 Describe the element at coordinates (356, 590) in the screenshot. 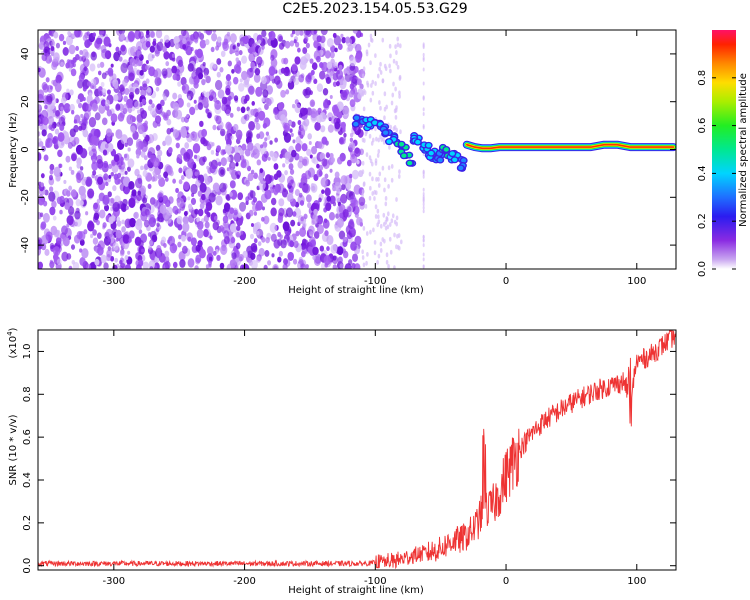

I see `snr-x-label: Height of straight line (km)` at that location.